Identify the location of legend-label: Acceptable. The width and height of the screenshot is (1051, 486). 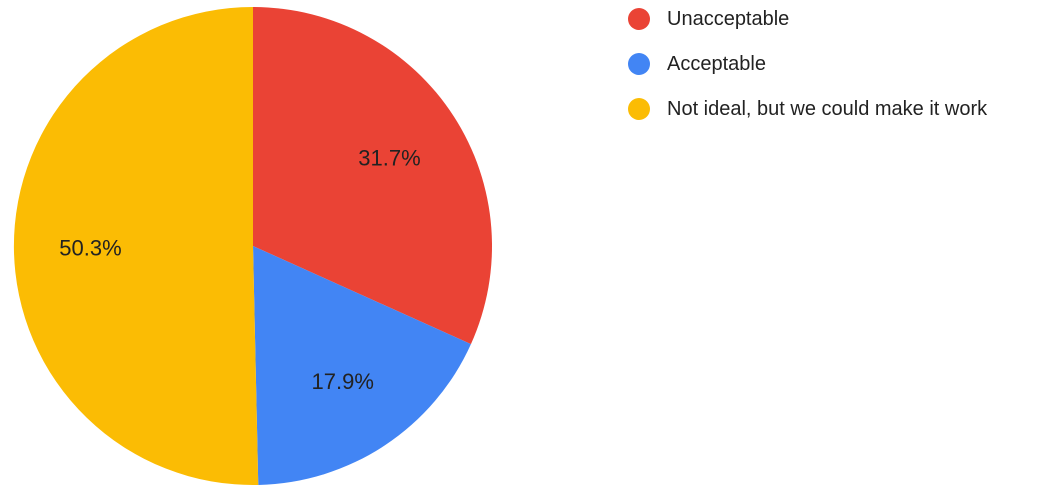
(716, 63).